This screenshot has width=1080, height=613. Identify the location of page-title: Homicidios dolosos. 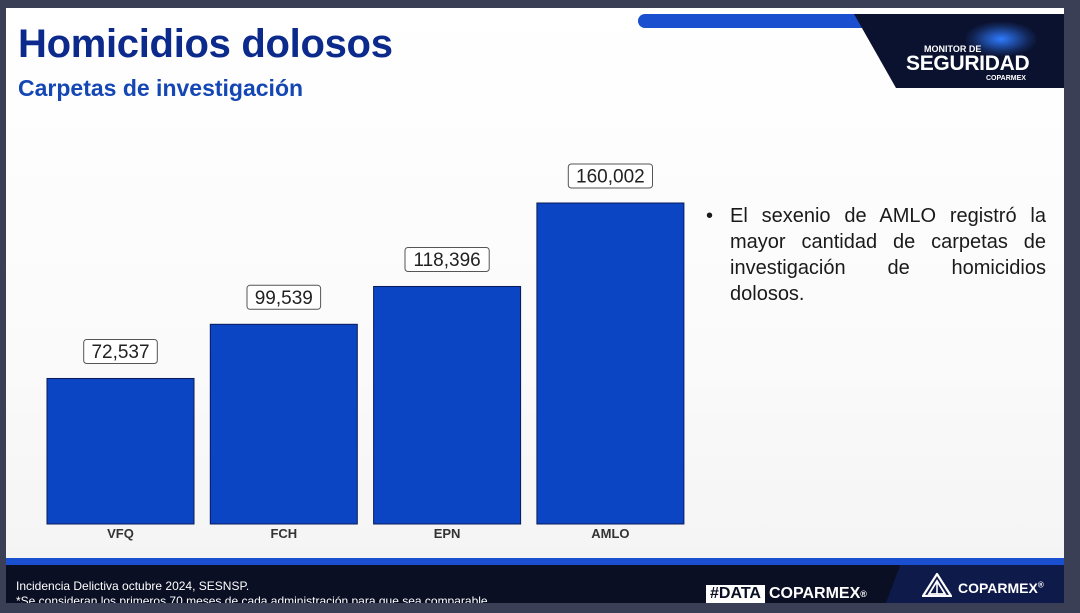
(205, 44).